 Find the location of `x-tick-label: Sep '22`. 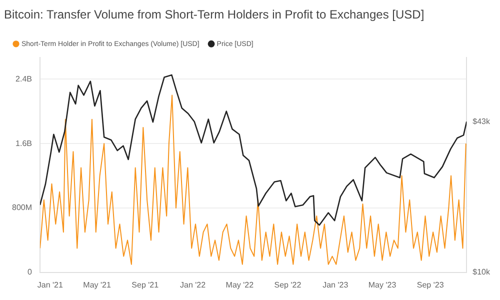

x-tick-label: Sep '22 is located at coordinates (288, 285).